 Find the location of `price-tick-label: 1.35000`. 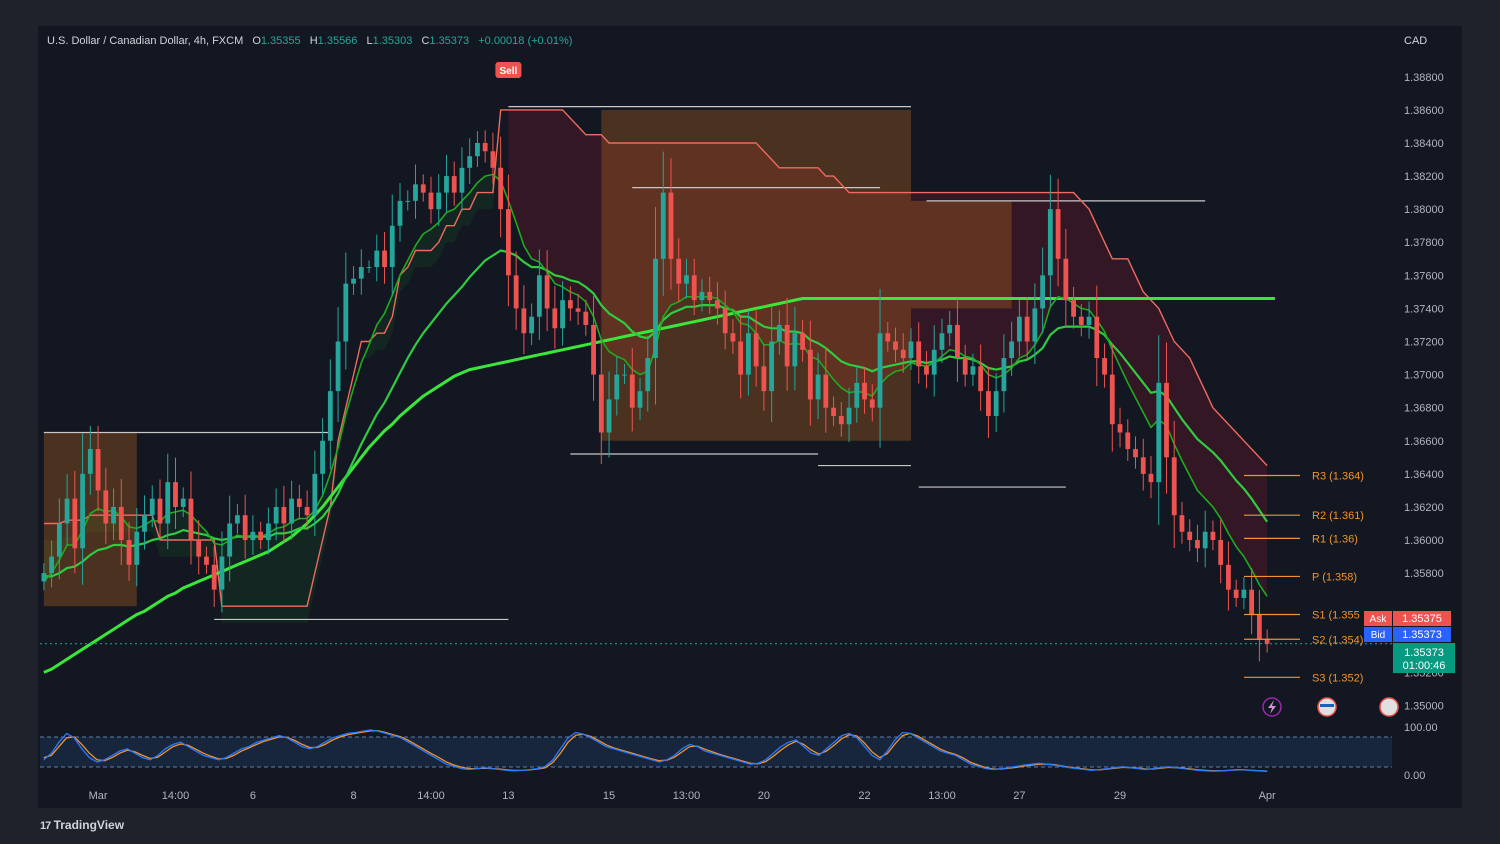

price-tick-label: 1.35000 is located at coordinates (1424, 706).